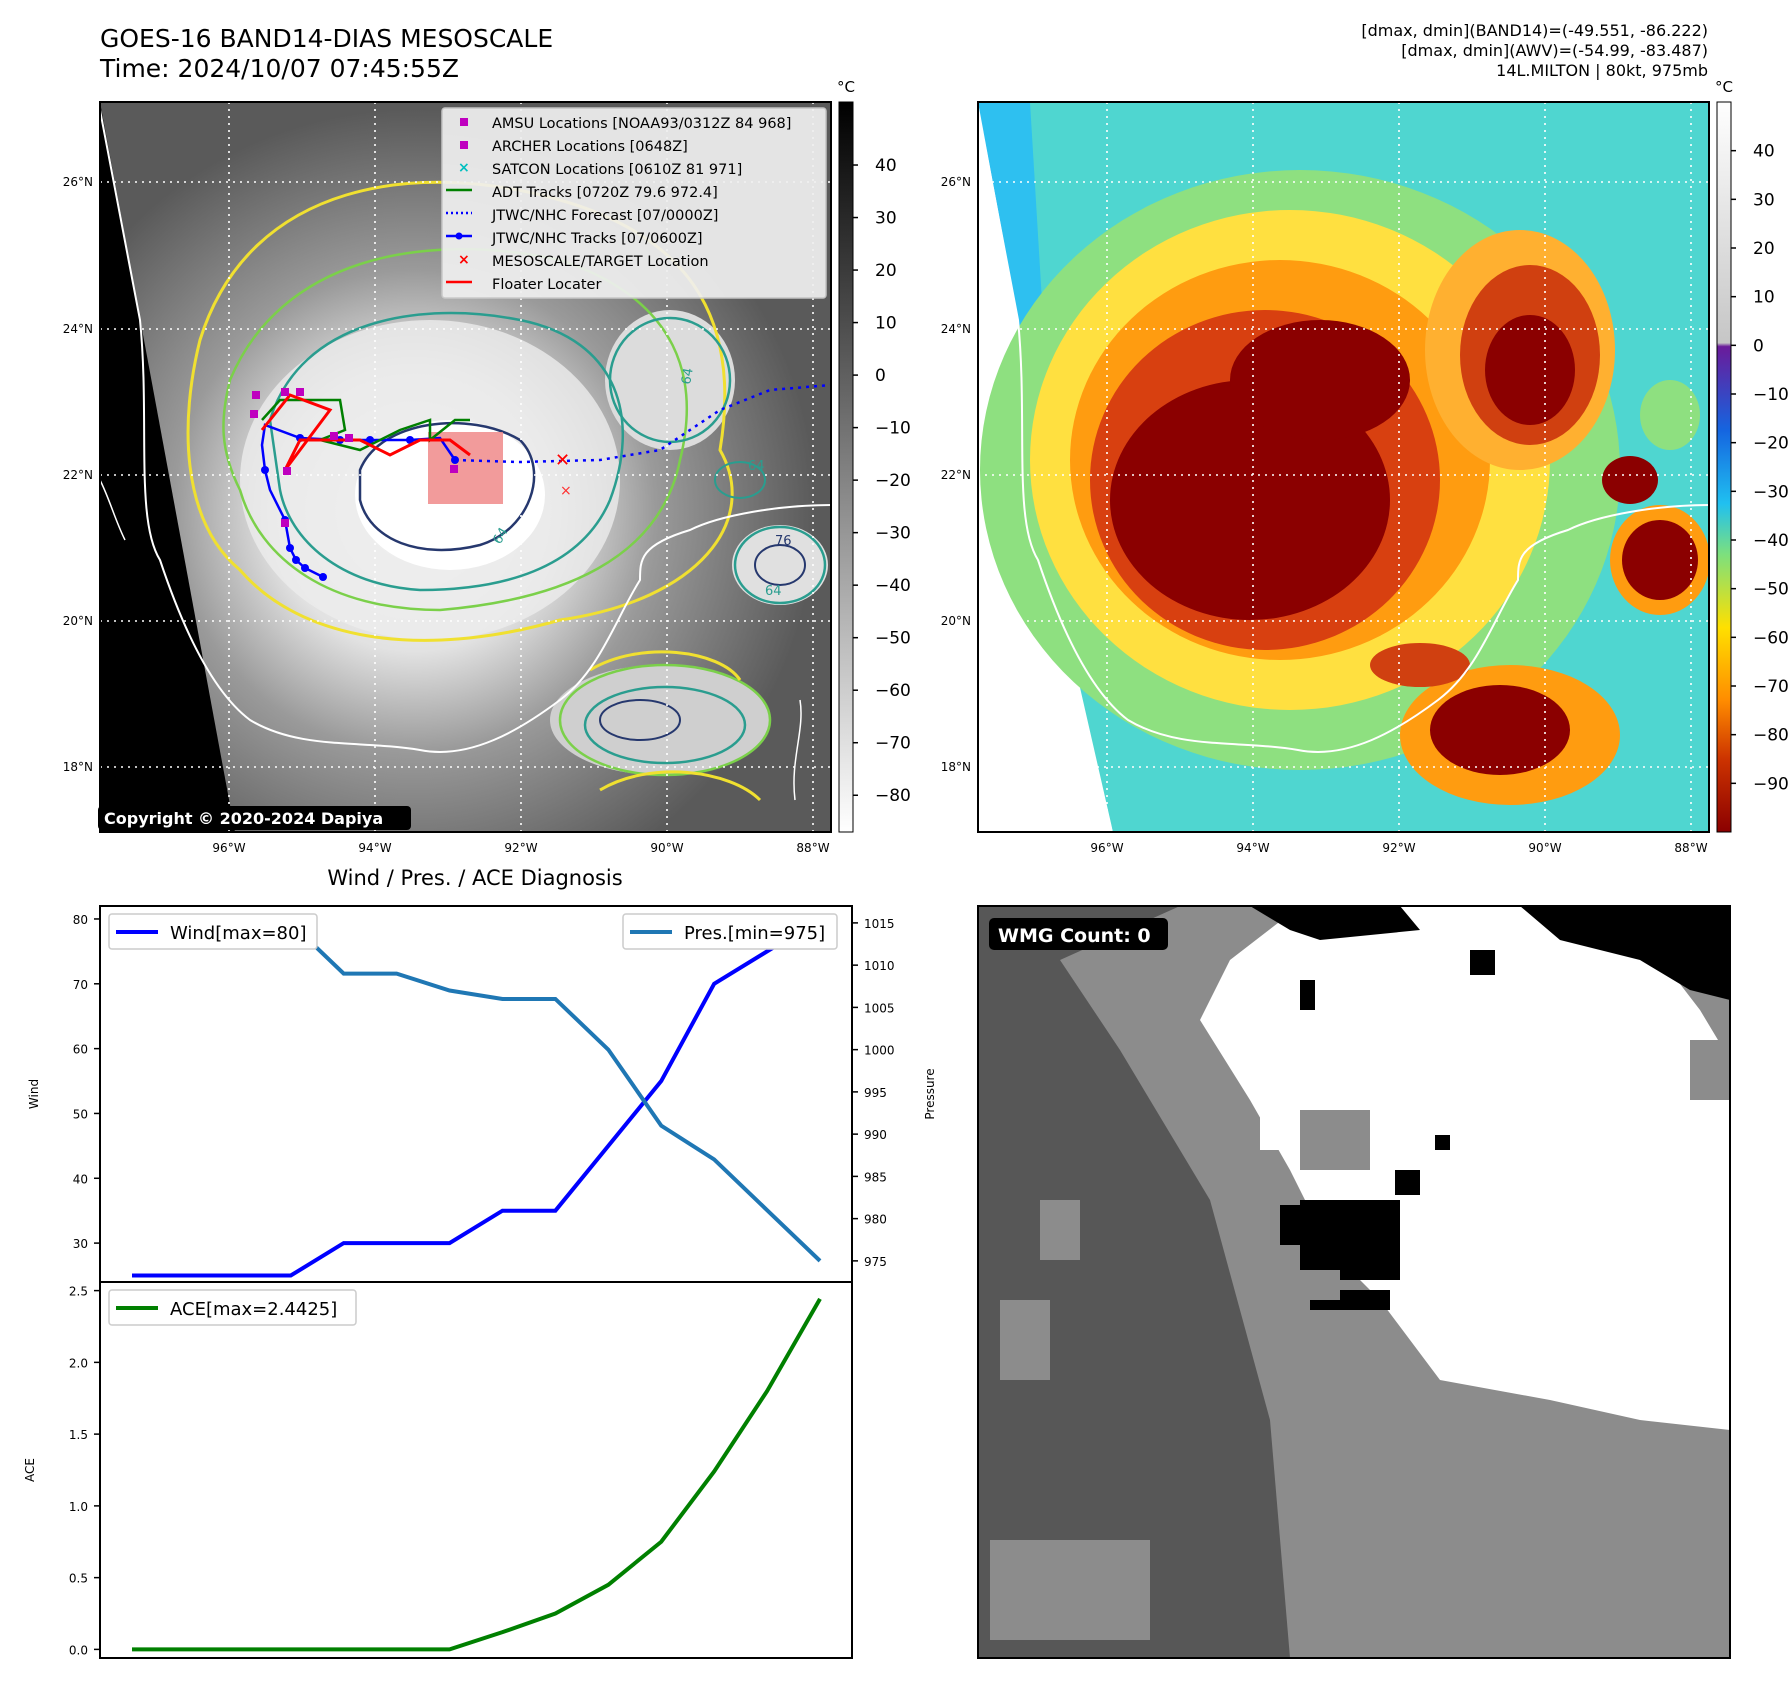 This screenshot has height=1690, width=1792. I want to click on best-track, so click(358, 501).